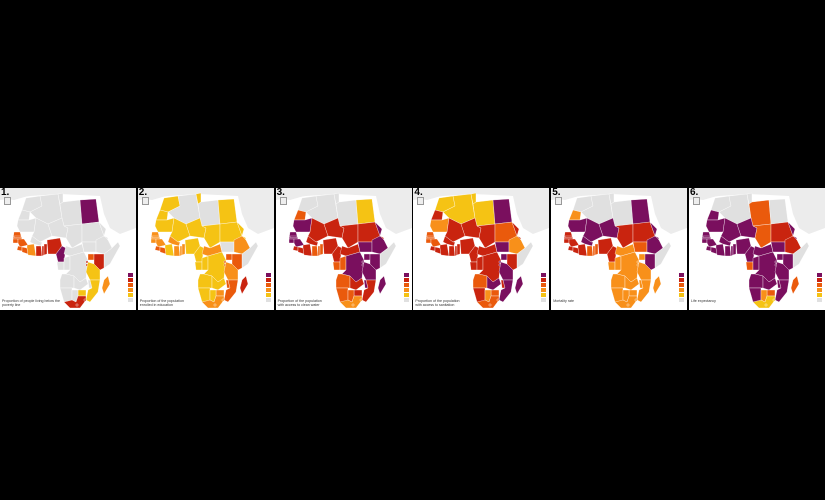 The height and width of the screenshot is (500, 825). I want to click on country-ke, so click(650, 262).